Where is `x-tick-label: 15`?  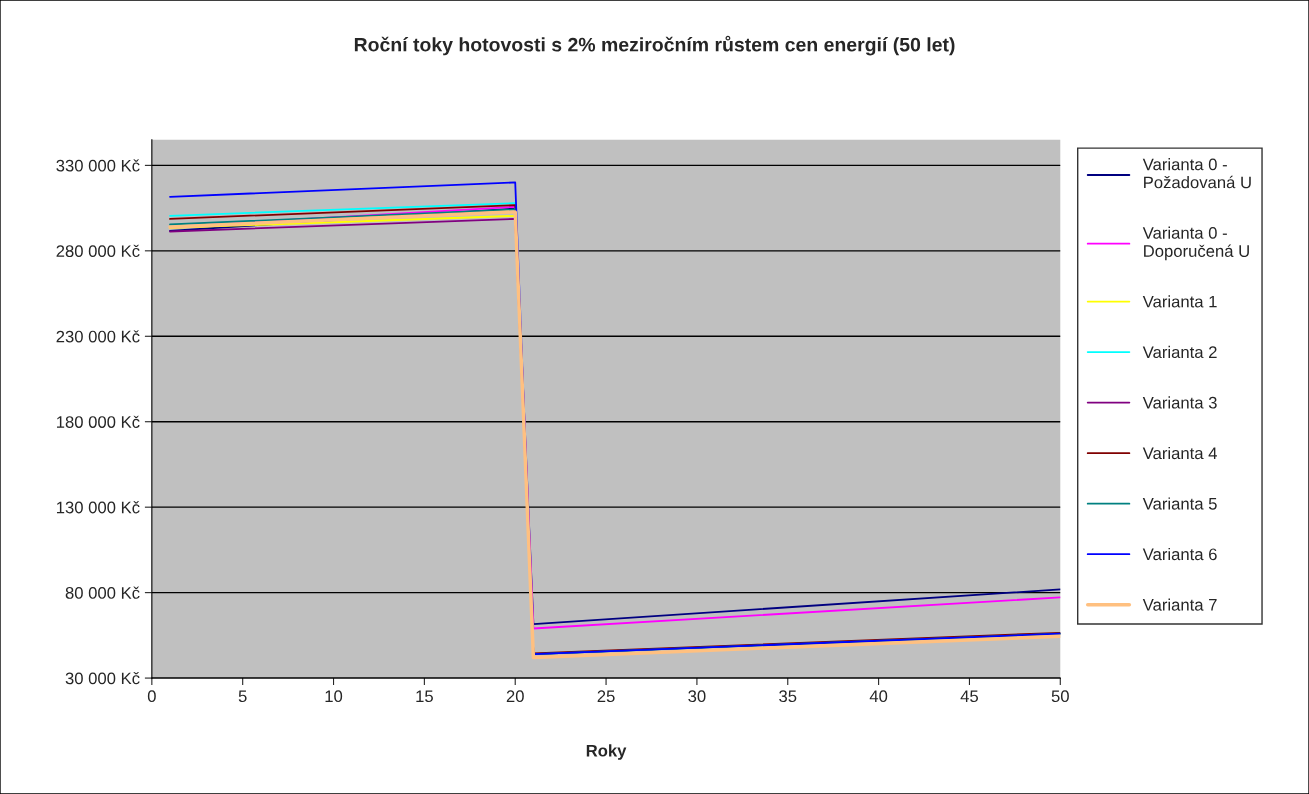
x-tick-label: 15 is located at coordinates (424, 696).